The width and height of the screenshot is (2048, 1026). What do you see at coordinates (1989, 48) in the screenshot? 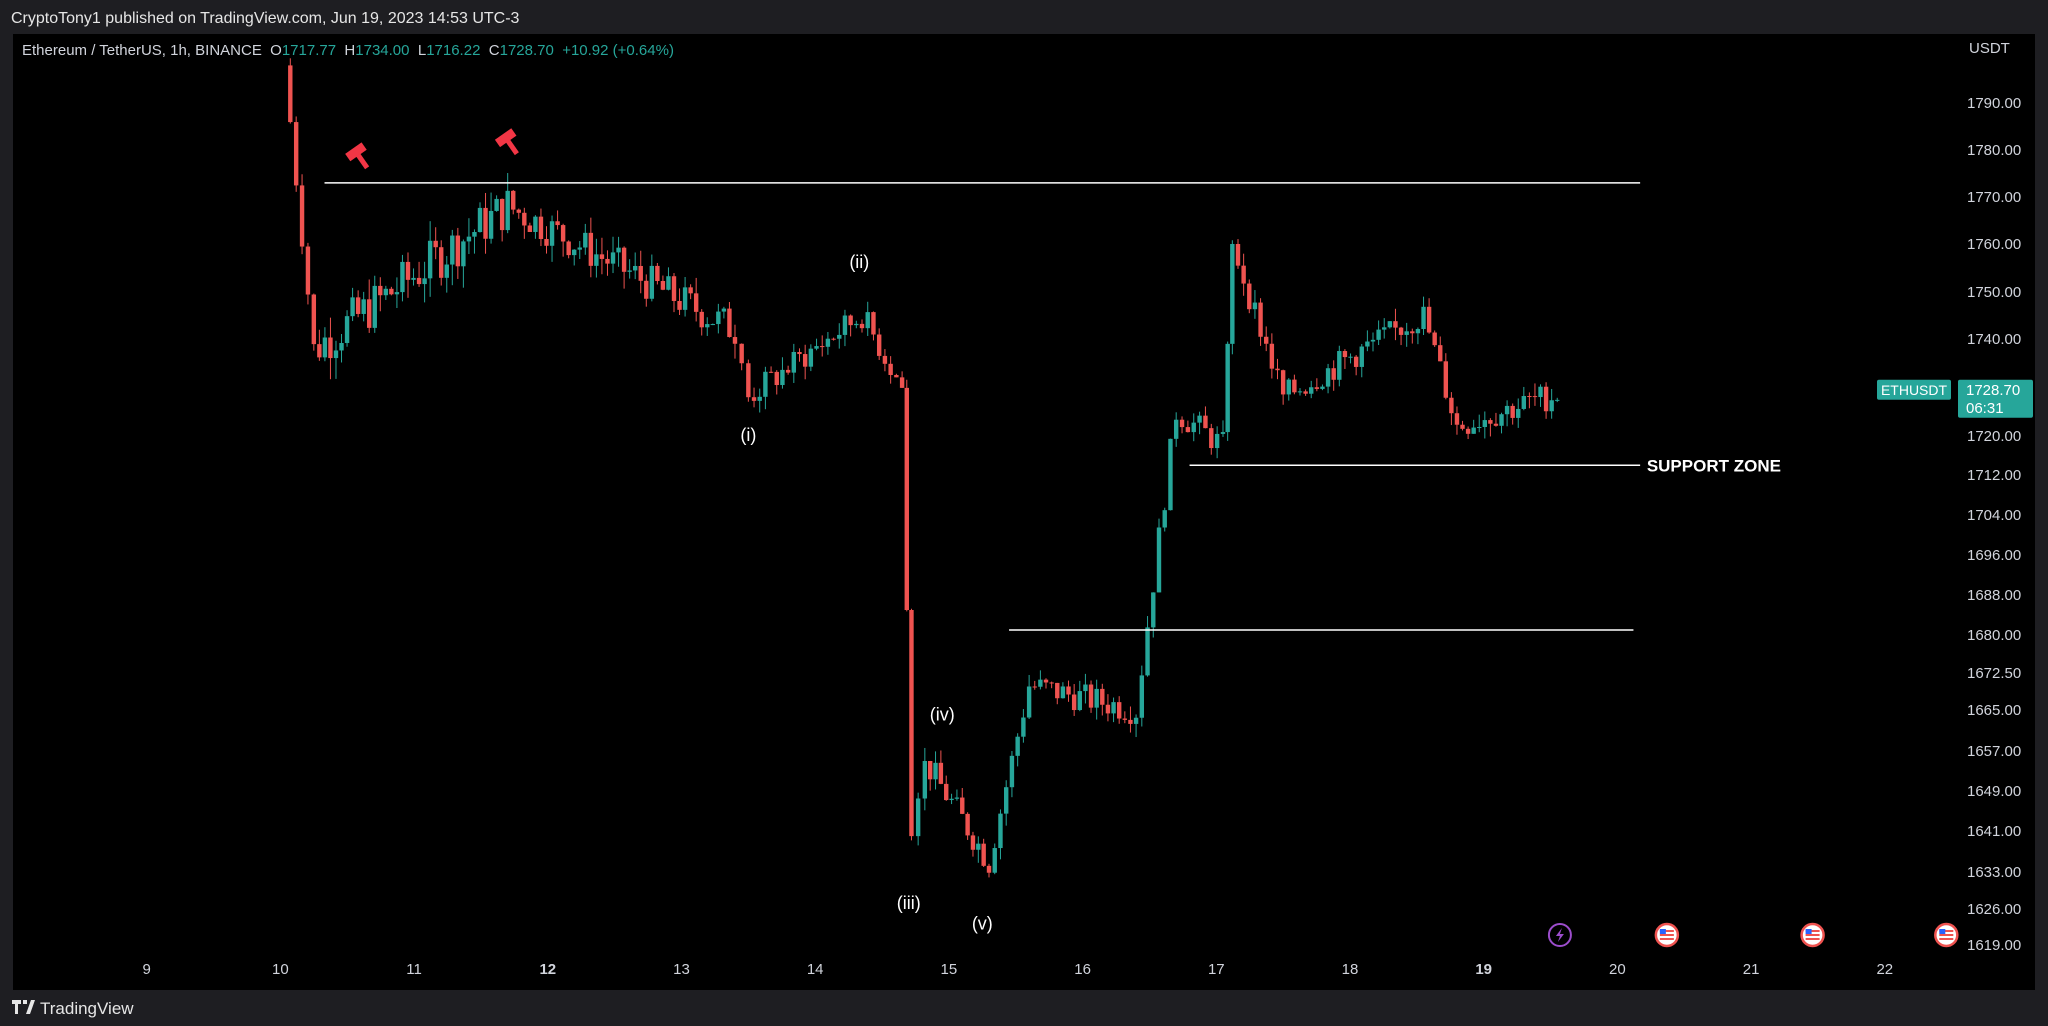
I see `currency-unit: USDT` at bounding box center [1989, 48].